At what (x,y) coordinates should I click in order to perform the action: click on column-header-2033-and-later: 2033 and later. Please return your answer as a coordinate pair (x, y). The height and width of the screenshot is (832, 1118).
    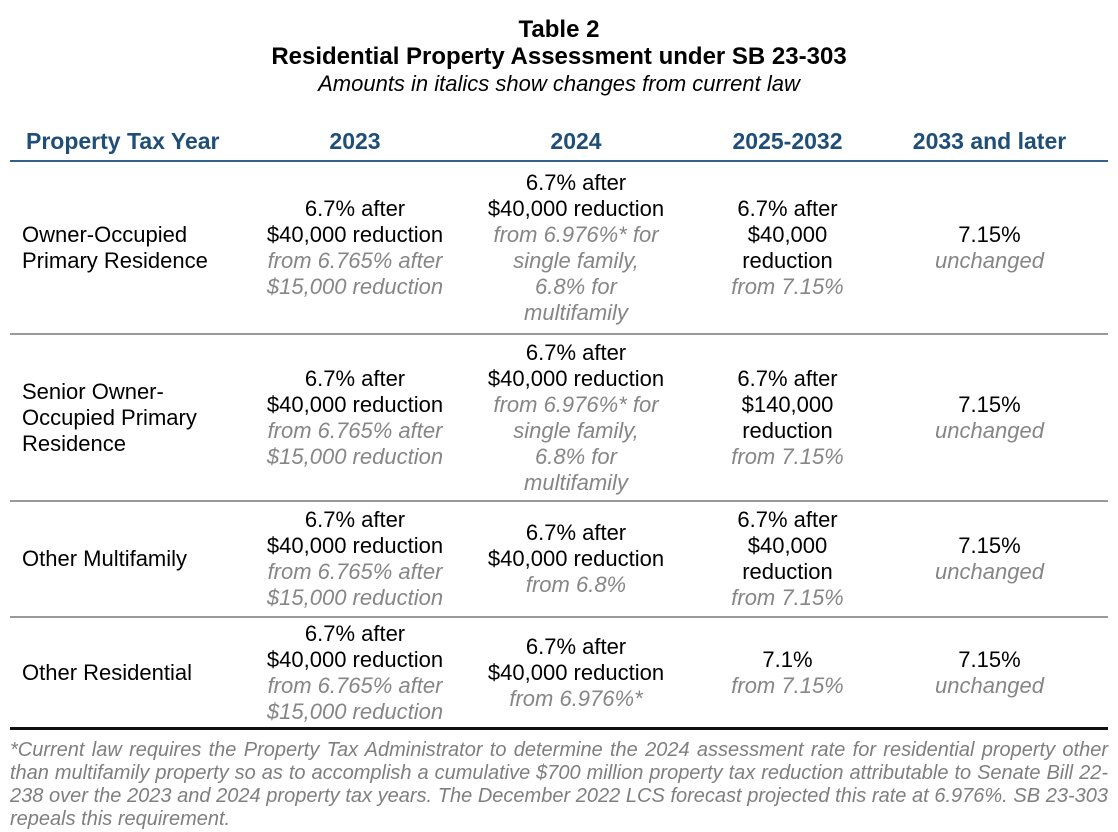
    Looking at the image, I should click on (989, 141).